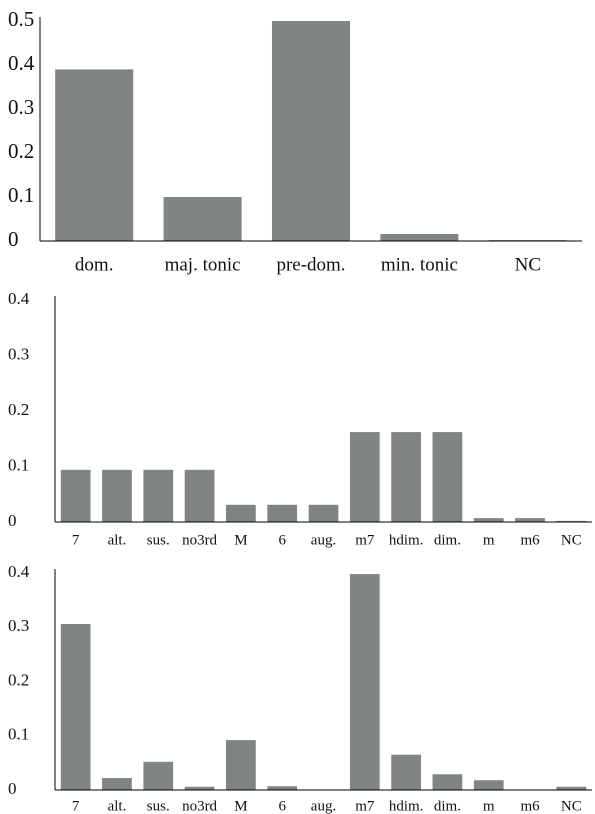  Describe the element at coordinates (94, 264) in the screenshot. I see `x-tick-label: dom.` at that location.